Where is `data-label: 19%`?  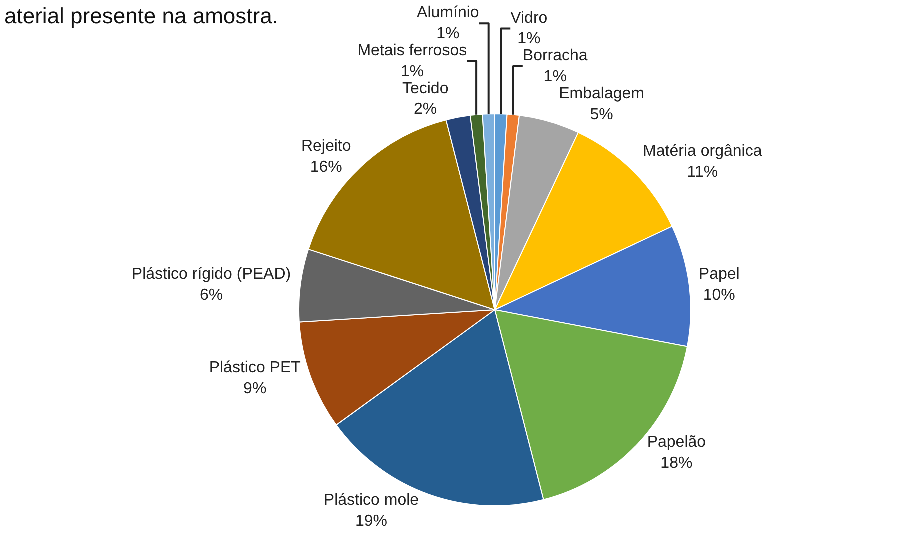
data-label: 19% is located at coordinates (371, 521).